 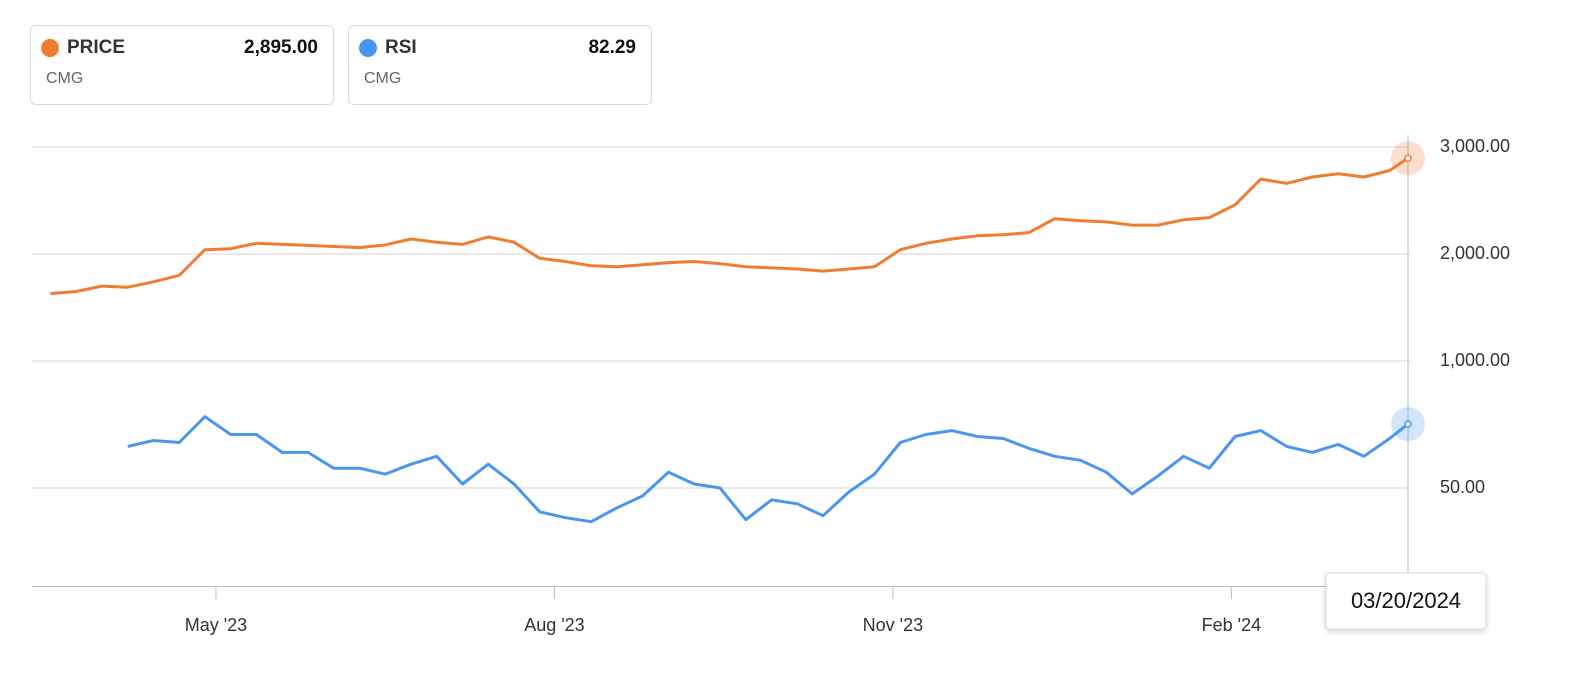 What do you see at coordinates (1475, 360) in the screenshot?
I see `y-tick-label: 1,000.00` at bounding box center [1475, 360].